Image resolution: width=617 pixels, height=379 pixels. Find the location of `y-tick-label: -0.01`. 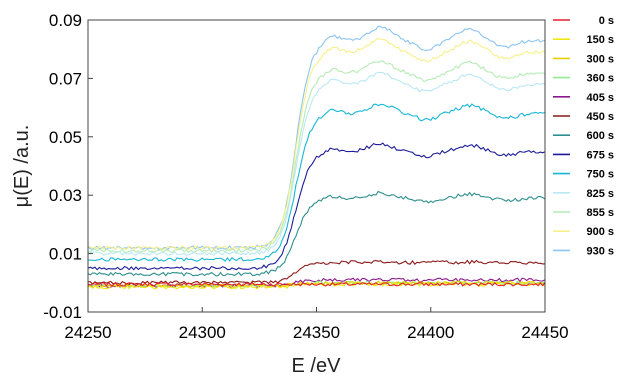

y-tick-label: -0.01 is located at coordinates (62, 312).